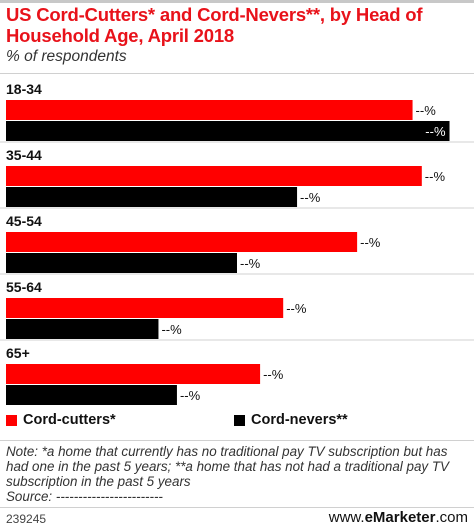 This screenshot has height=531, width=474. Describe the element at coordinates (66, 56) in the screenshot. I see `chart-subtitle: % of respondents` at that location.